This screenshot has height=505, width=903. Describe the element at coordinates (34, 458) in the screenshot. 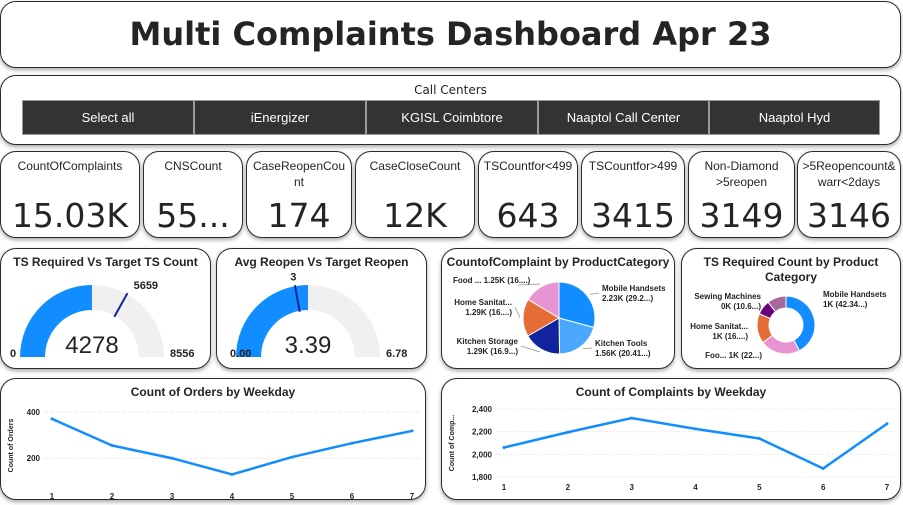

I see `y-tick-label: 200` at that location.